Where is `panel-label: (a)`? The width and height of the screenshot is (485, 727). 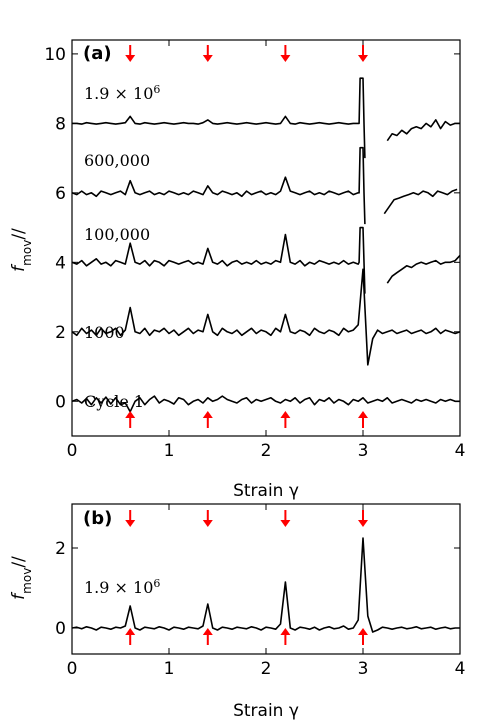
panel-label: (a) is located at coordinates (97, 53).